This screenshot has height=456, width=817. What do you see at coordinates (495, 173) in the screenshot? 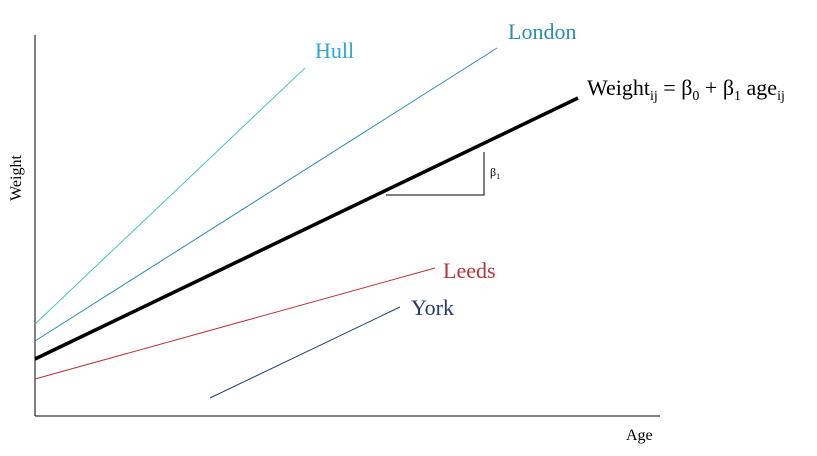
I see `slope-beta1-label: β1` at bounding box center [495, 173].